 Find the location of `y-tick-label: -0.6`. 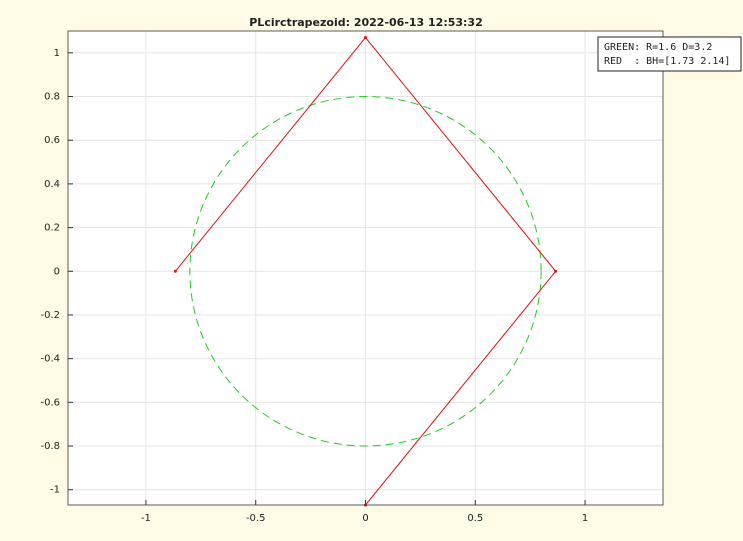

y-tick-label: -0.6 is located at coordinates (50, 402).